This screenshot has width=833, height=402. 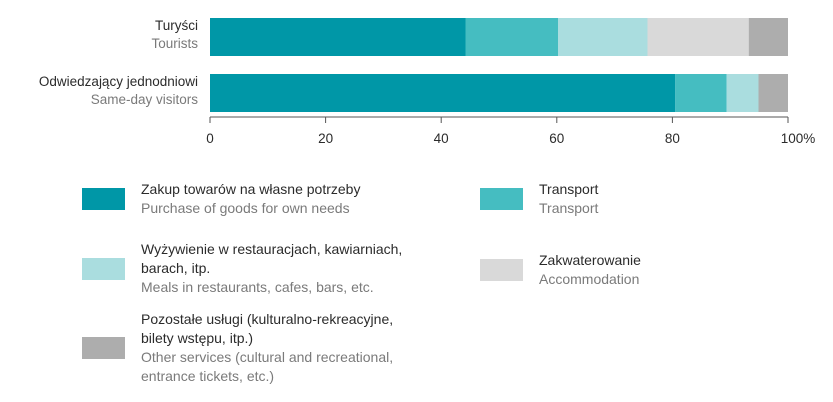 What do you see at coordinates (197, 338) in the screenshot?
I see `legend-label-other-line2: bilety wstępu, itp.)` at bounding box center [197, 338].